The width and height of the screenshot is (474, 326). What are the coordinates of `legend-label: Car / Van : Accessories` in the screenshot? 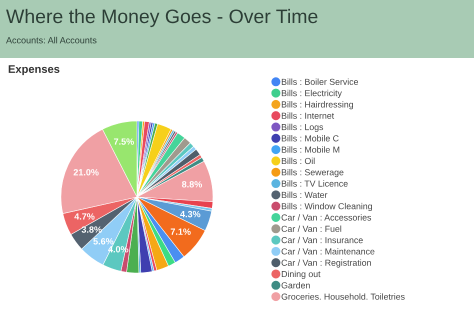 It's located at (327, 217).